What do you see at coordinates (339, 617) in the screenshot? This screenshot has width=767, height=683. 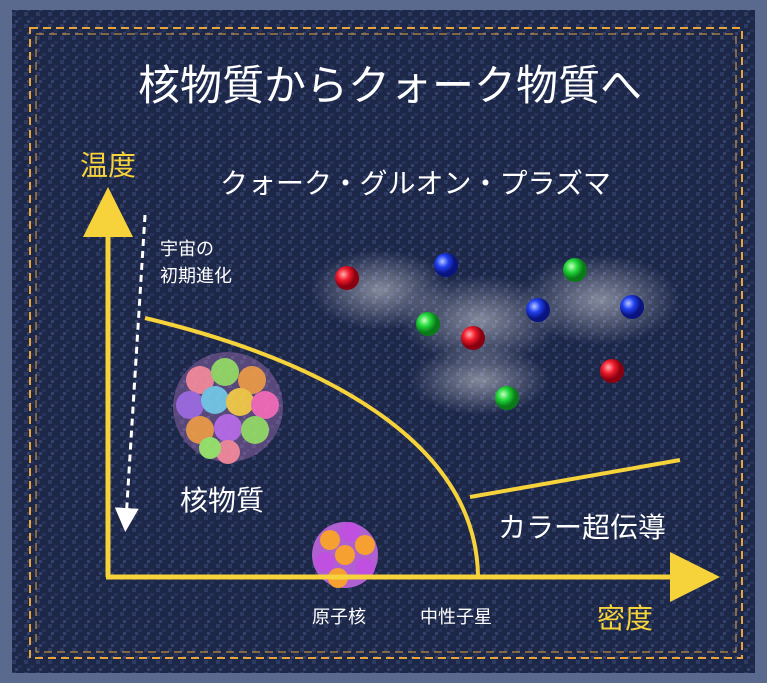 I see `annotation: 原子核` at bounding box center [339, 617].